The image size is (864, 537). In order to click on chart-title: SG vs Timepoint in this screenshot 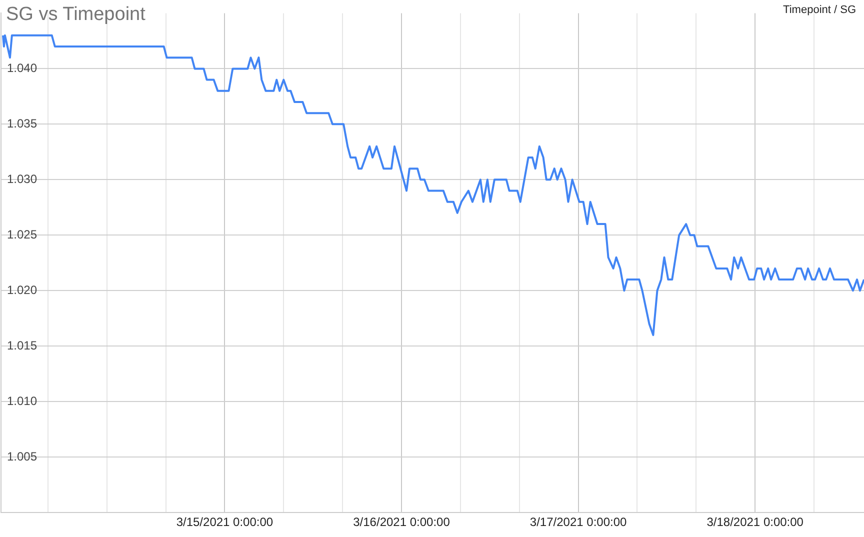, I will do `click(76, 15)`.